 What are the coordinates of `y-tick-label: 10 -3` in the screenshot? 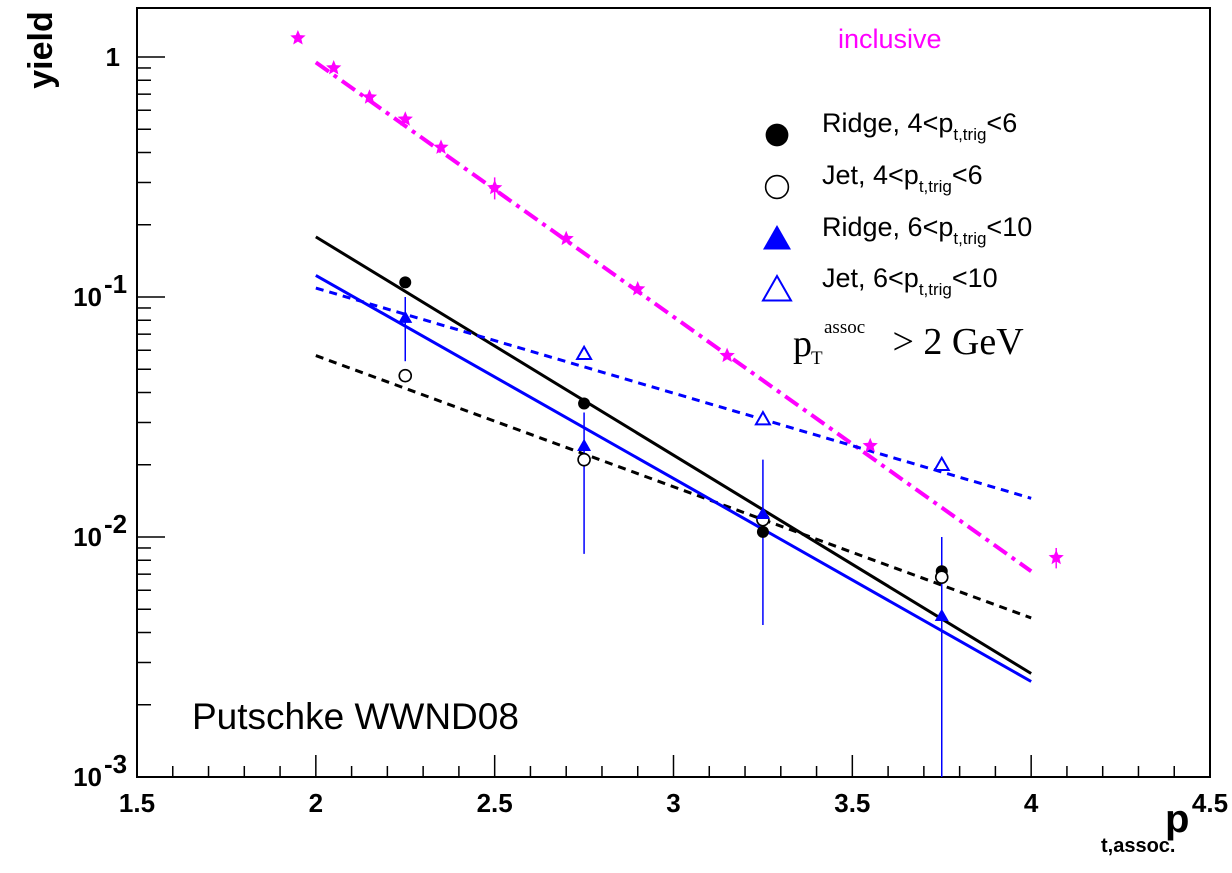 It's located at (100, 770).